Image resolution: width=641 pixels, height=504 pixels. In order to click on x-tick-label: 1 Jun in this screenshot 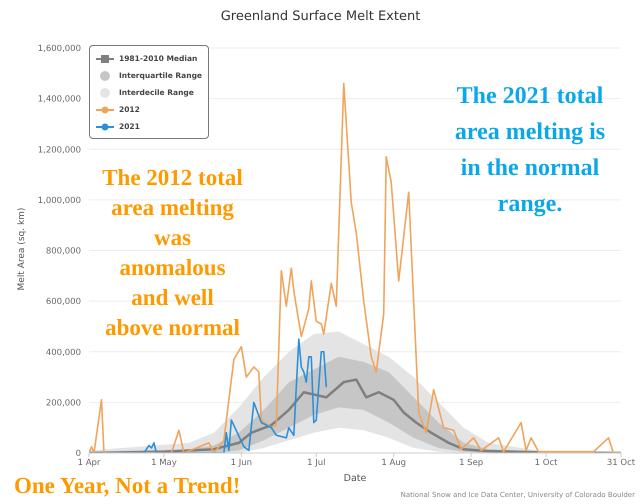, I will do `click(241, 463)`.